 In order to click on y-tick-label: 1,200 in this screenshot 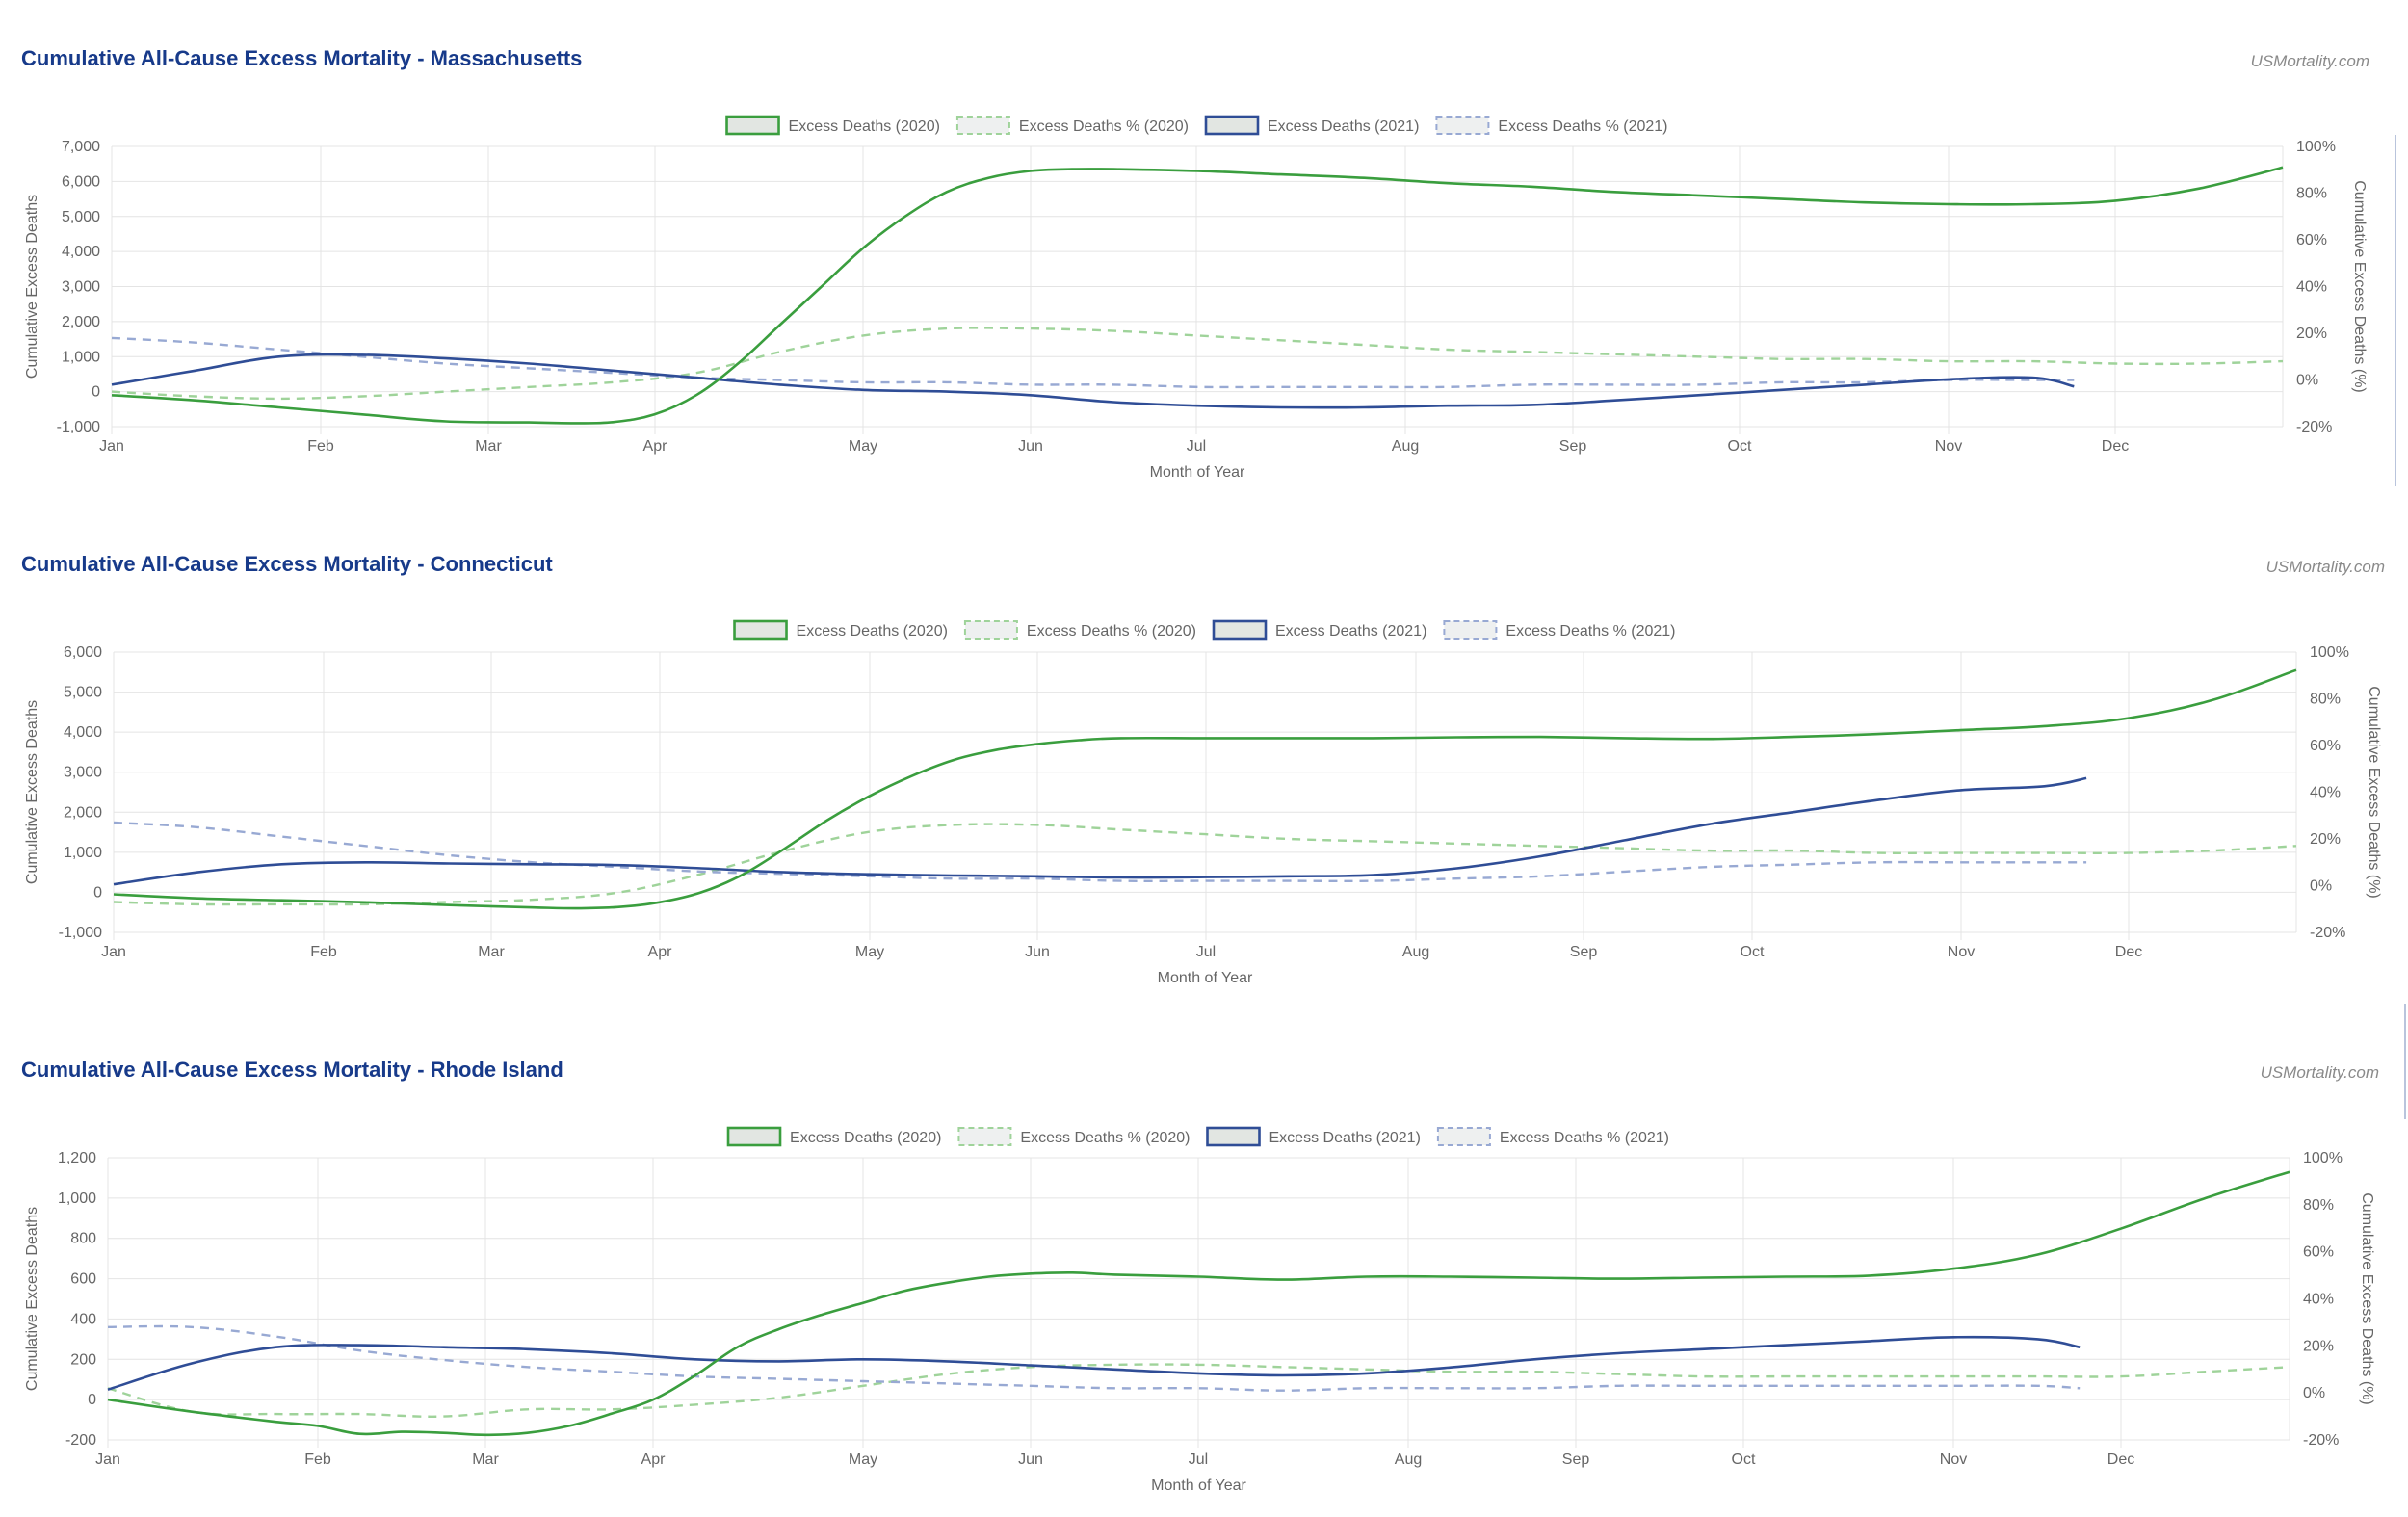, I will do `click(77, 1158)`.